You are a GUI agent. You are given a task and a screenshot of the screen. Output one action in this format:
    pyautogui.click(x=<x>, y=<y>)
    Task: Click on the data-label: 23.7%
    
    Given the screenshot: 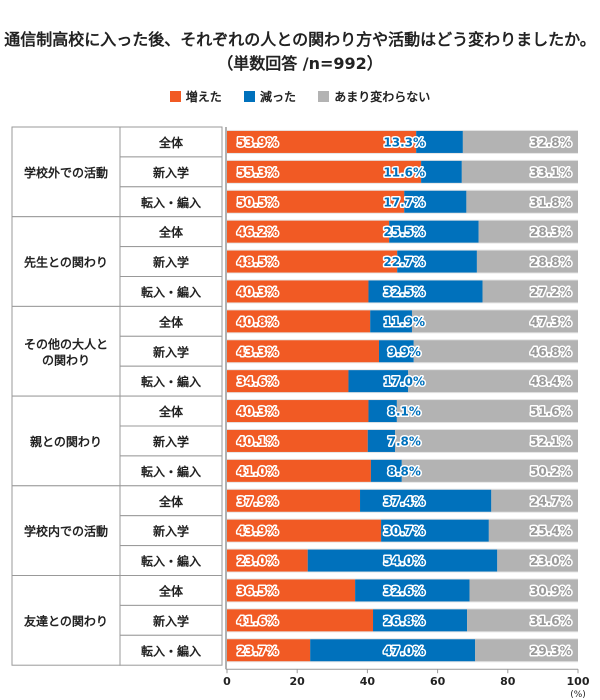 What is the action you would take?
    pyautogui.click(x=258, y=651)
    